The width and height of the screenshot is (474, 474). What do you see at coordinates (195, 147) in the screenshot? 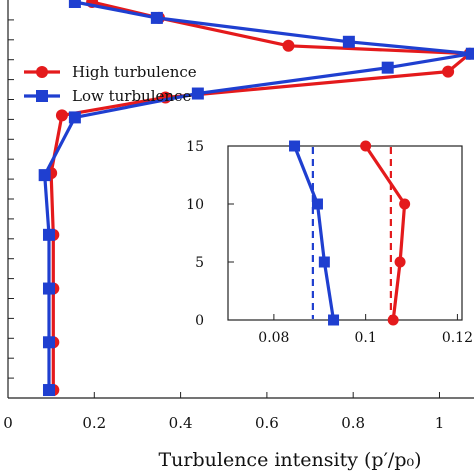
I see `inset-y-tick-label: 15` at bounding box center [195, 147].